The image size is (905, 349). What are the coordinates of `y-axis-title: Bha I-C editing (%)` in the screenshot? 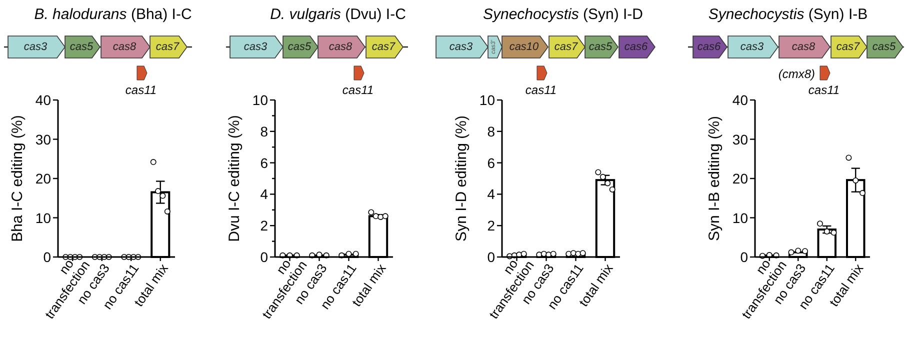 It's located at (17, 178).